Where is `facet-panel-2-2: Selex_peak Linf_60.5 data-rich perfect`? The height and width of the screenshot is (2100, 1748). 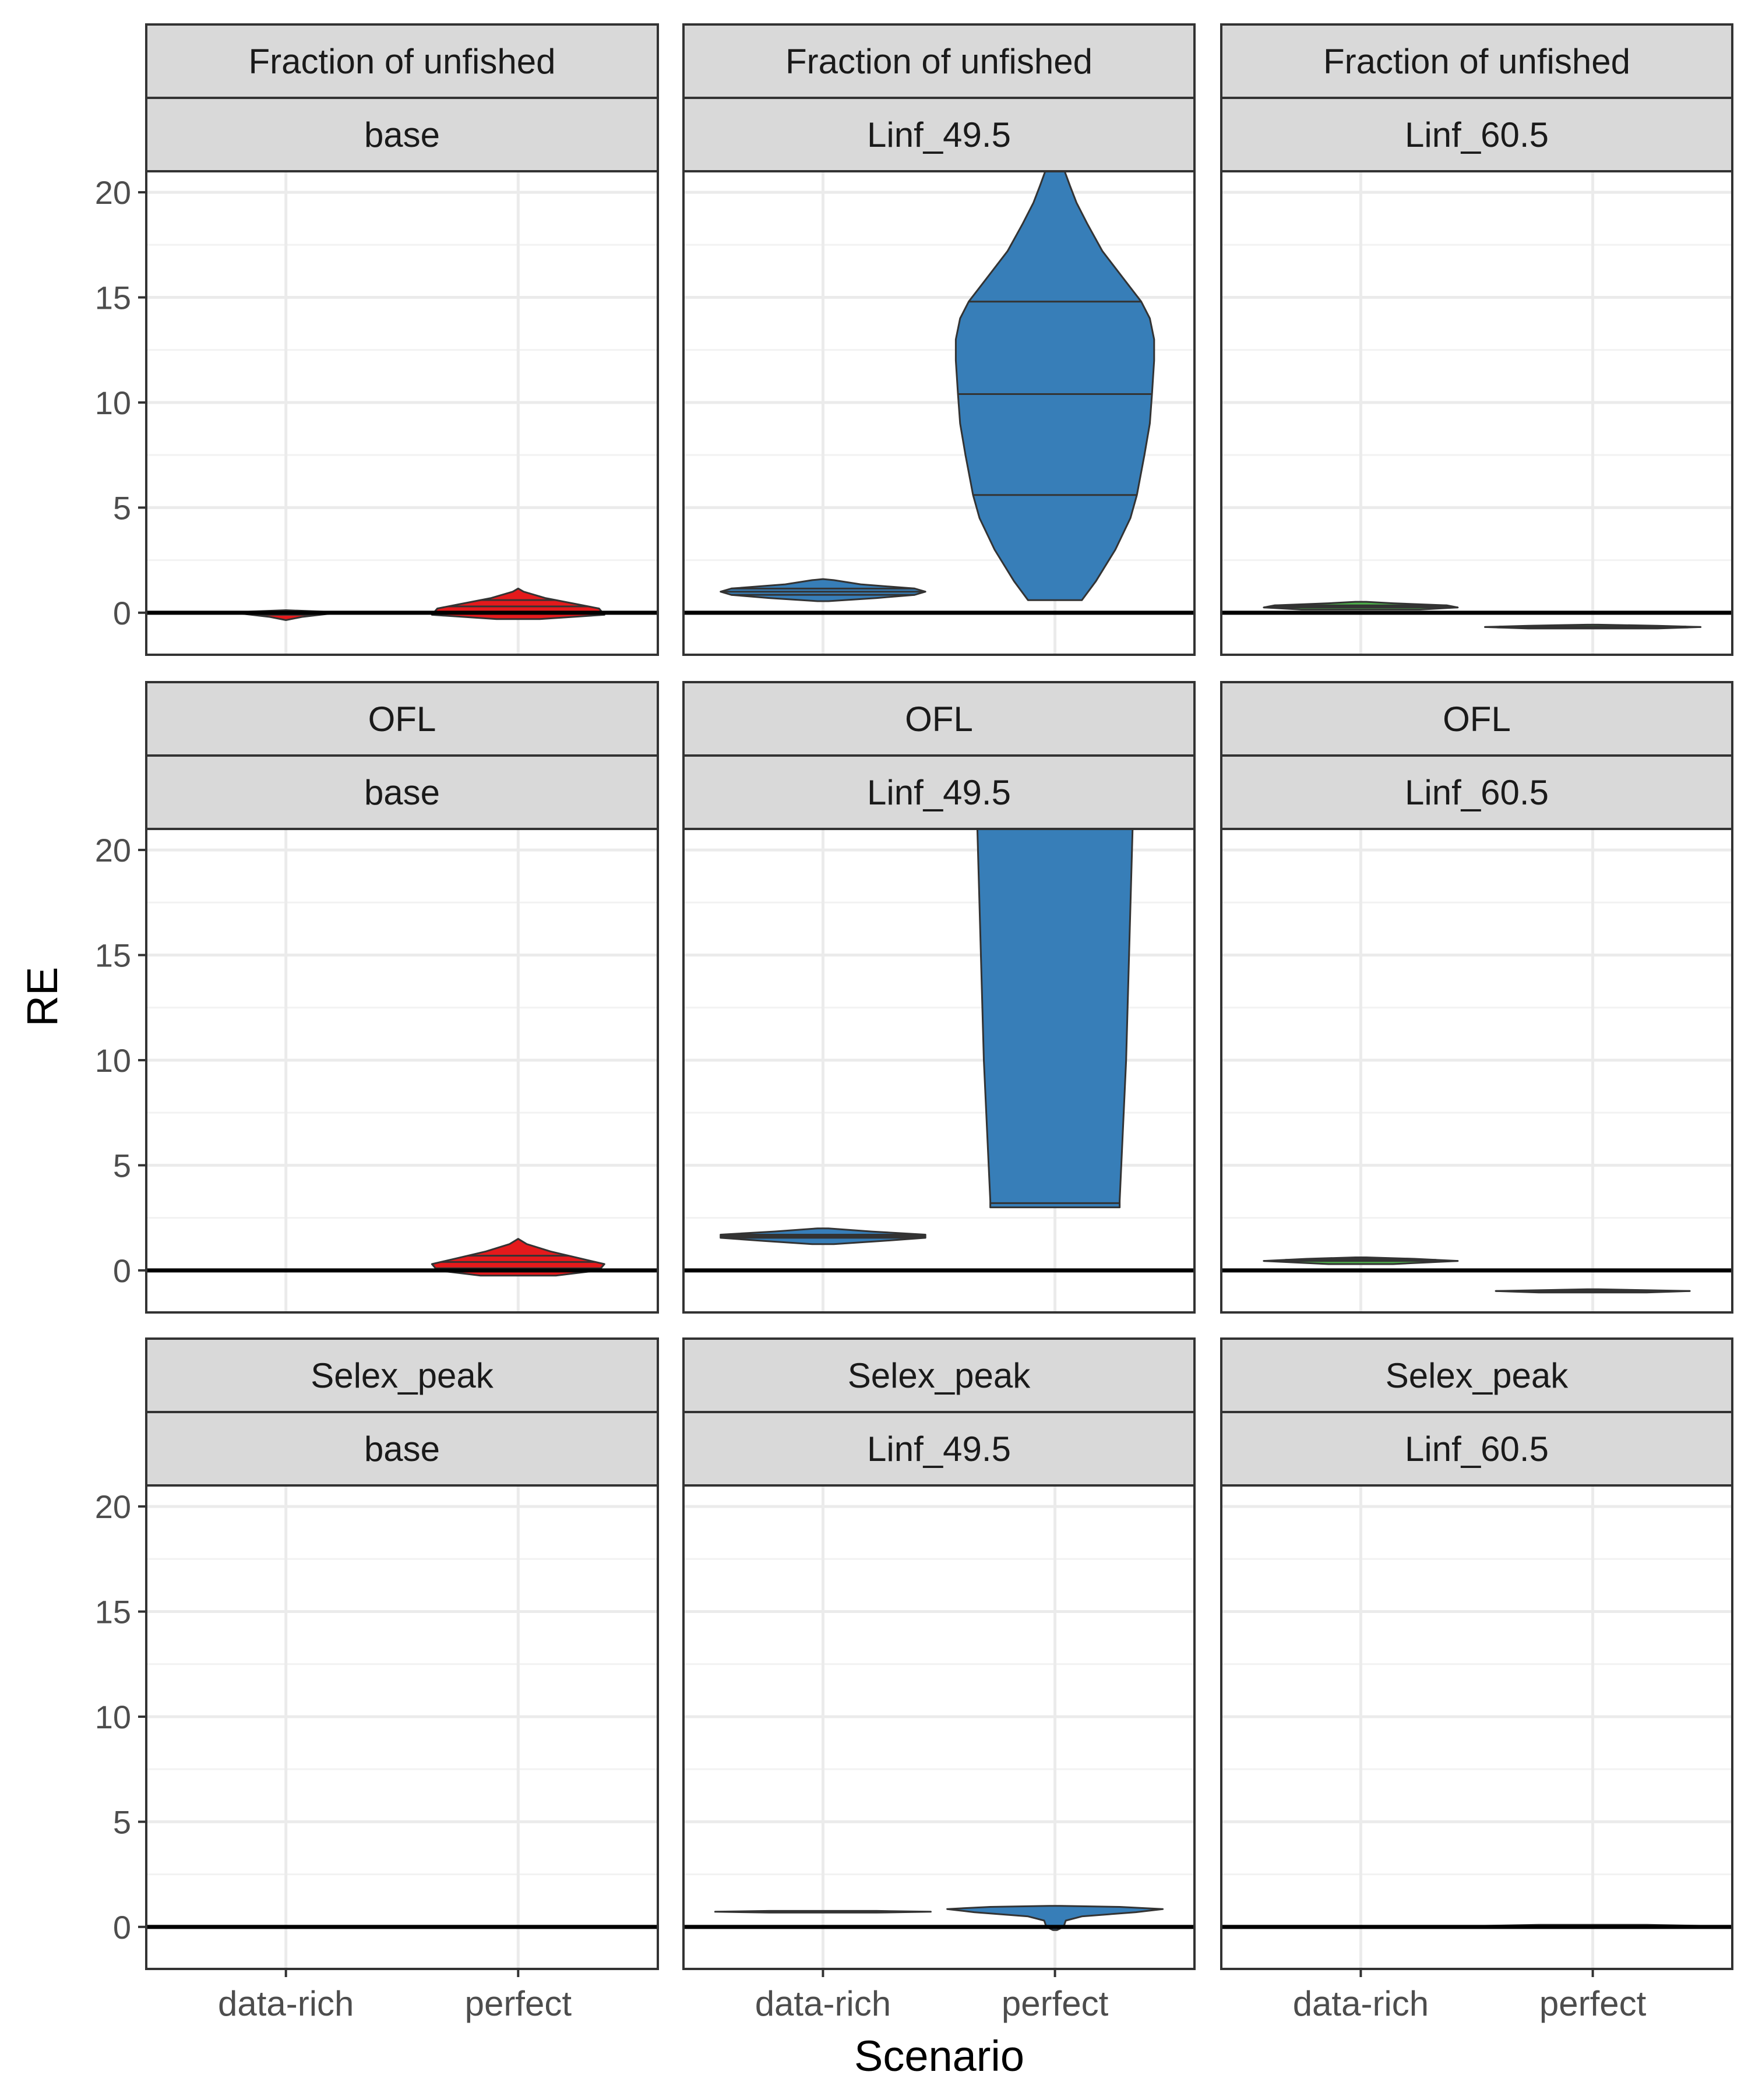 facet-panel-2-2: Selex_peak Linf_60.5 data-rich perfect is located at coordinates (1476, 1680).